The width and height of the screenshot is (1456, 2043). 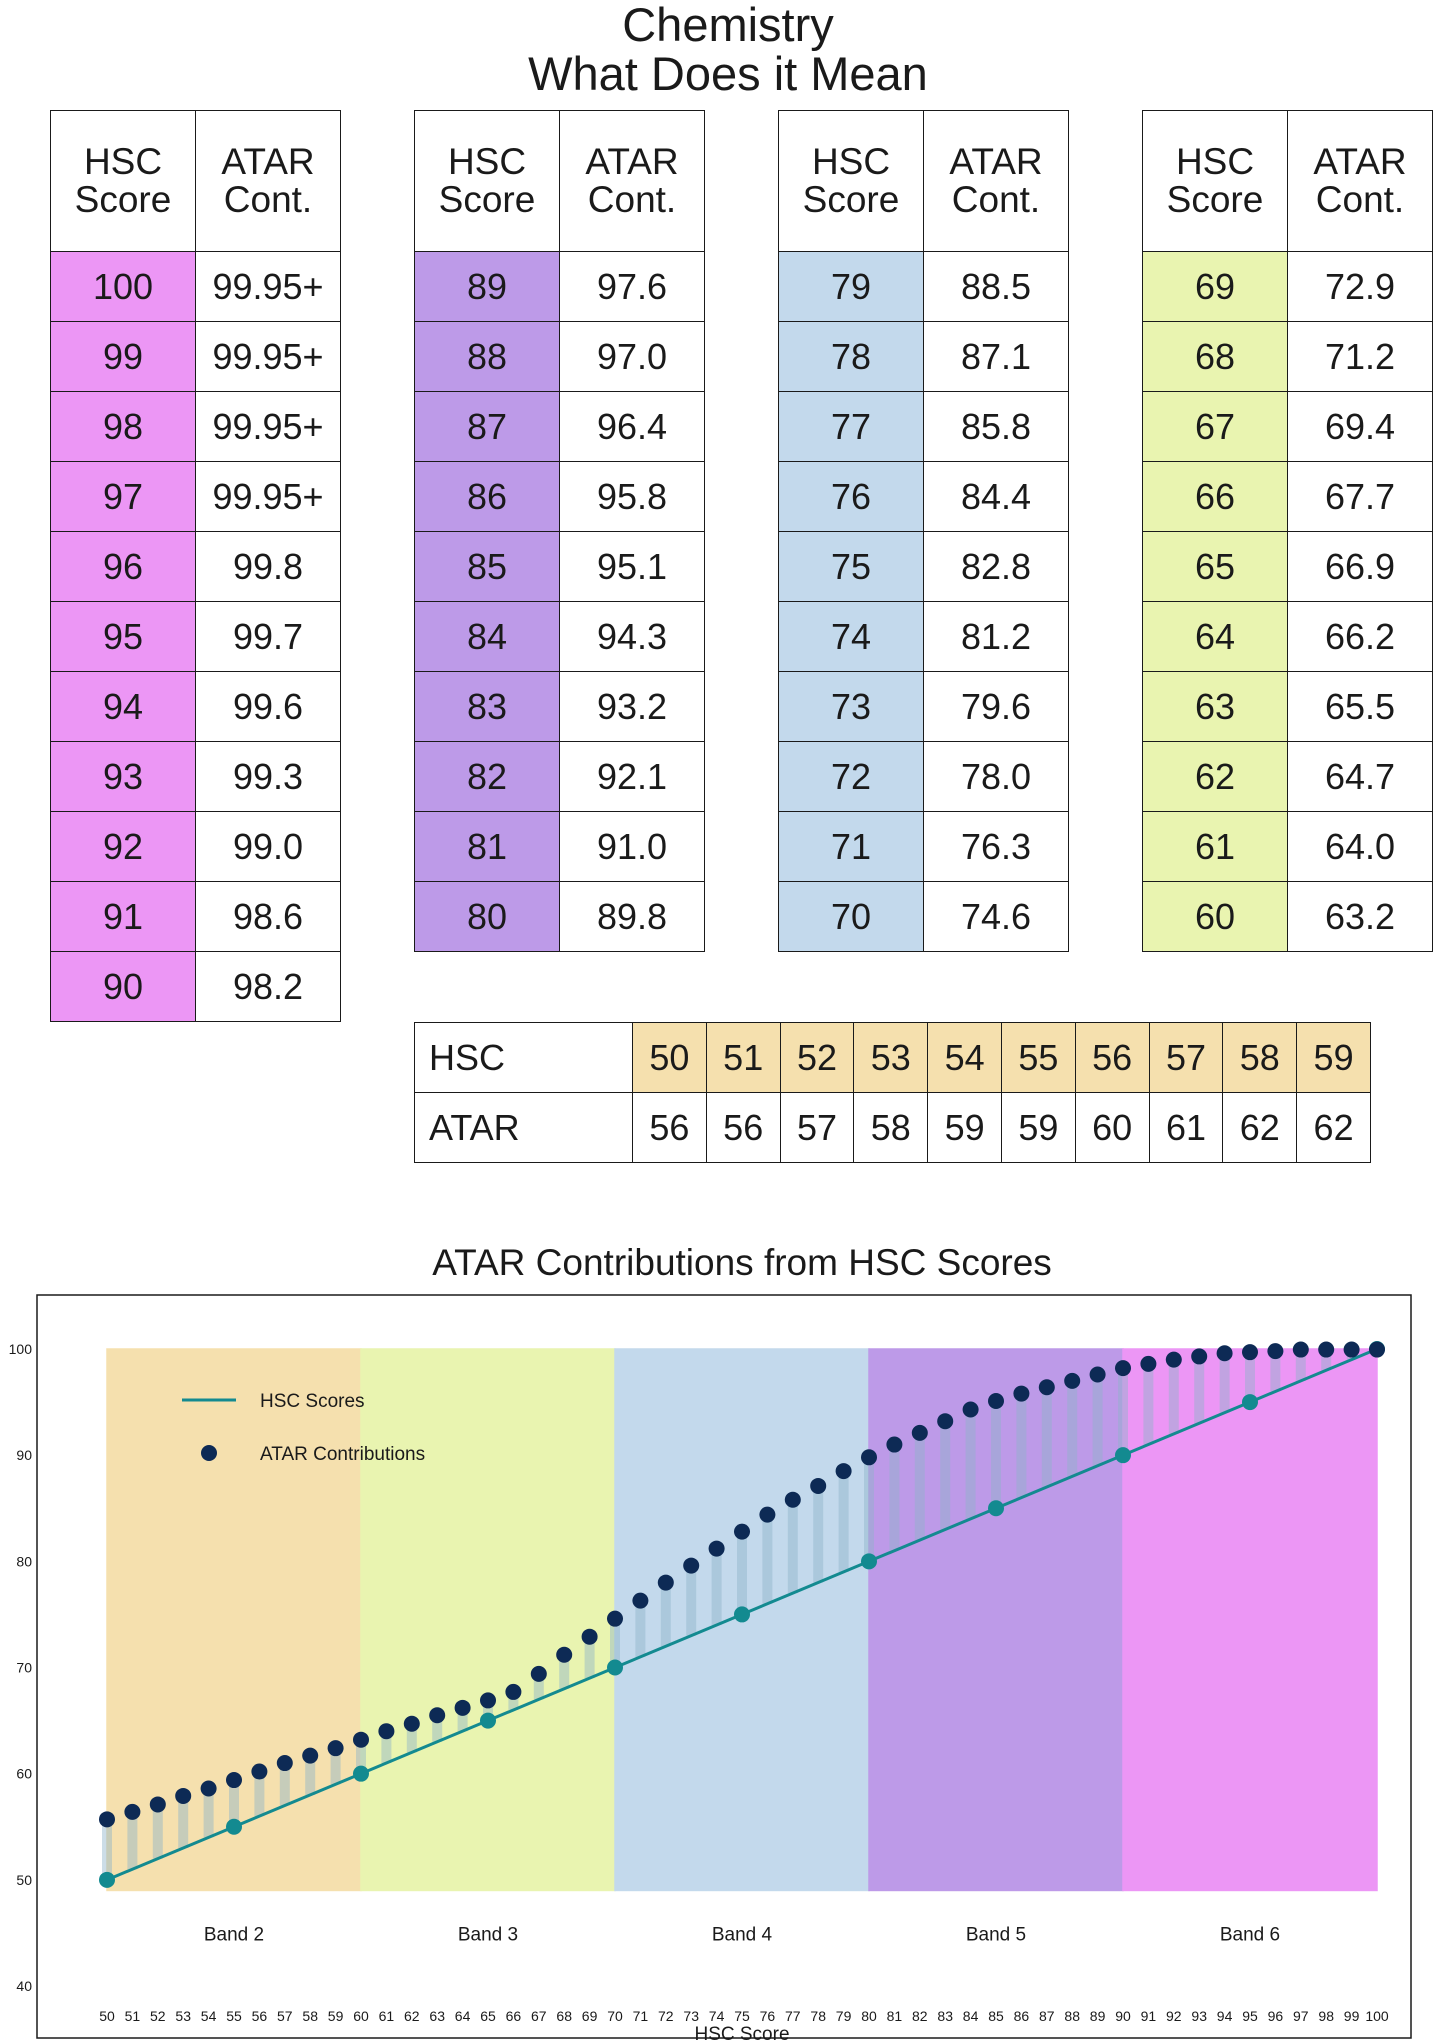 What do you see at coordinates (923, 636) in the screenshot?
I see `table-row: 74 81.2` at bounding box center [923, 636].